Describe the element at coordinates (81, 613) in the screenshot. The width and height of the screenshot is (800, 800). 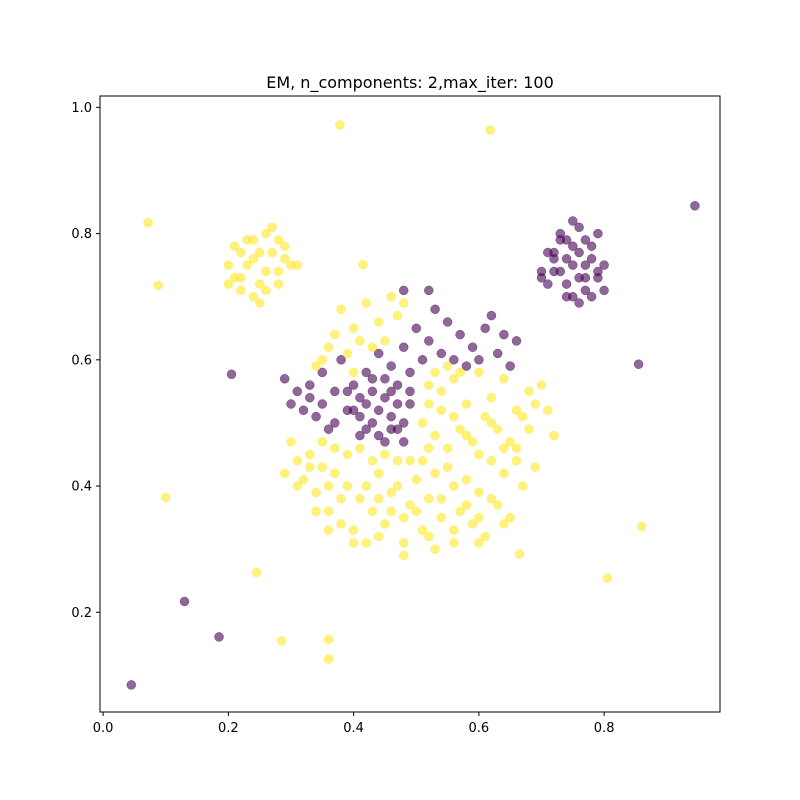
I see `y-tick-label: 0.2` at that location.